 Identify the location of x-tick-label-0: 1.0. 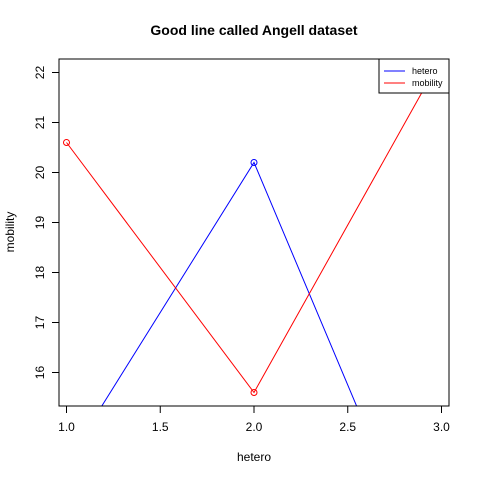
(66, 427).